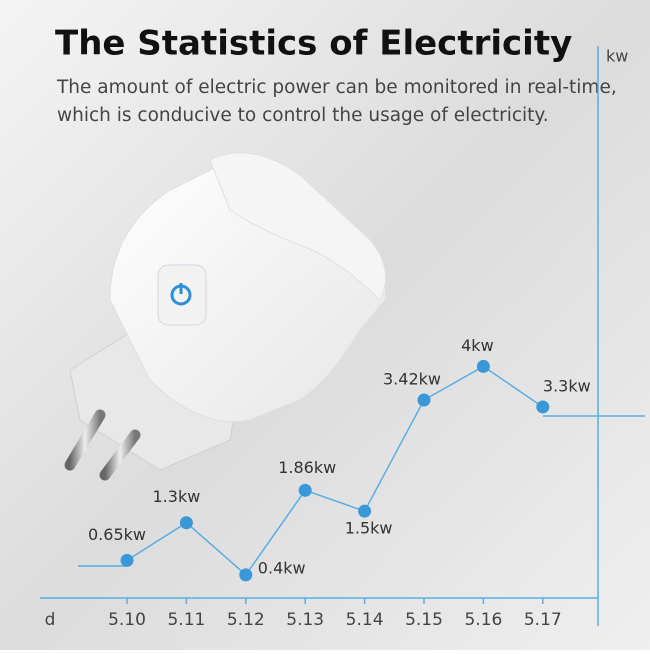 The width and height of the screenshot is (650, 654). What do you see at coordinates (177, 496) in the screenshot?
I see `value-label: 1.3kw` at bounding box center [177, 496].